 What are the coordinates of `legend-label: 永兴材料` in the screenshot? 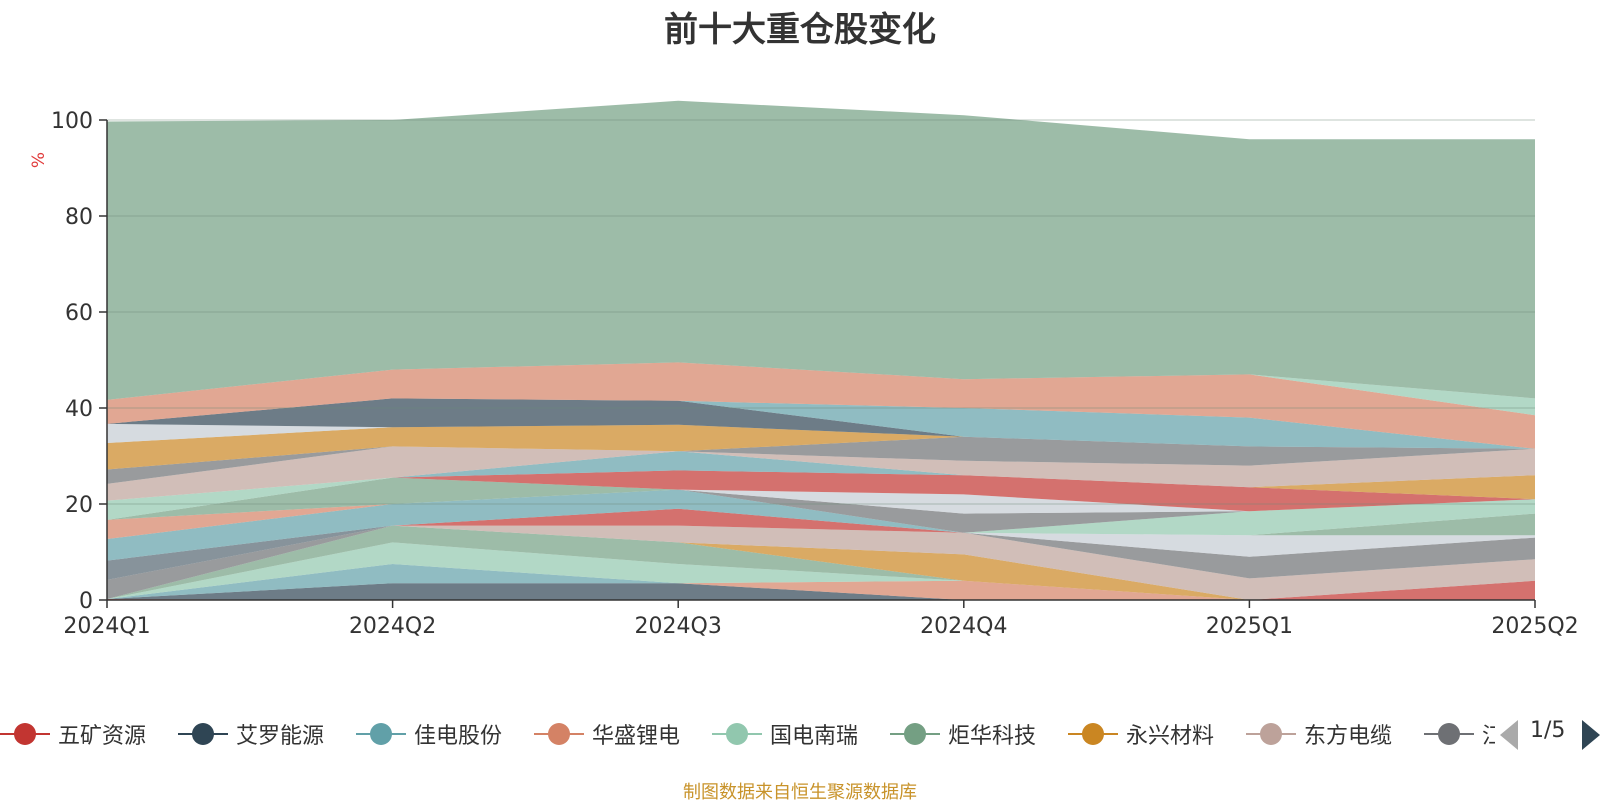 It's located at (1170, 736).